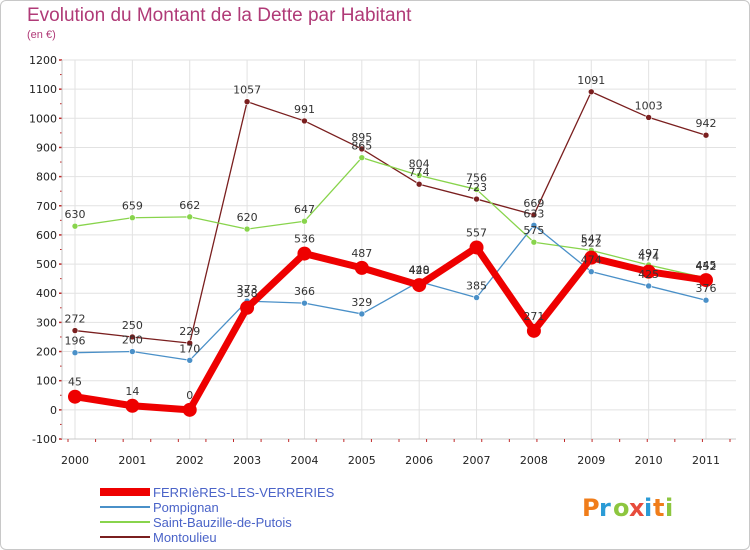 The height and width of the screenshot is (550, 750). Describe the element at coordinates (304, 239) in the screenshot. I see `data-label: 536` at that location.